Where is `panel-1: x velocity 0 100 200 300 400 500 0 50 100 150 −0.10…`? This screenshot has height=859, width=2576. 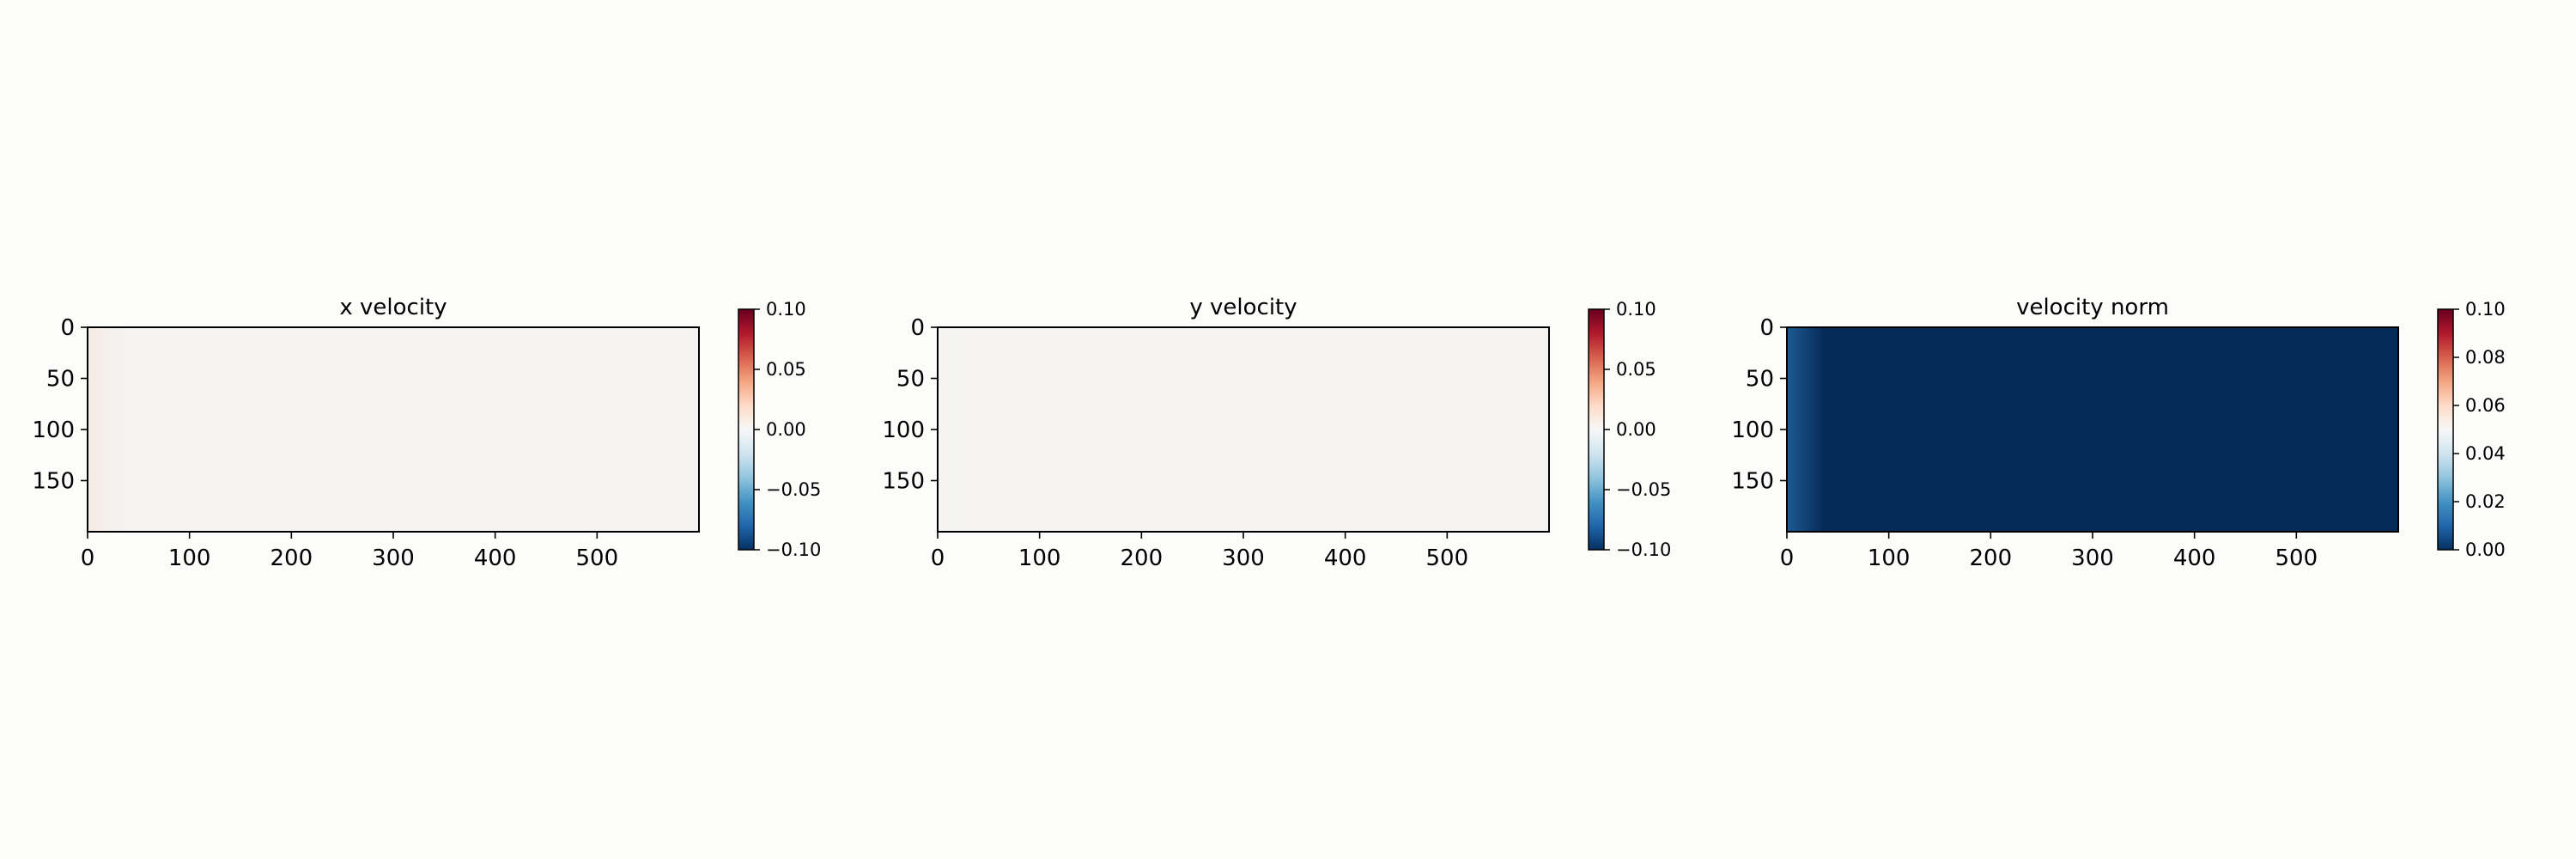 panel-1: x velocity 0 100 200 300 400 500 0 50 100 150 −0.10… is located at coordinates (426, 433).